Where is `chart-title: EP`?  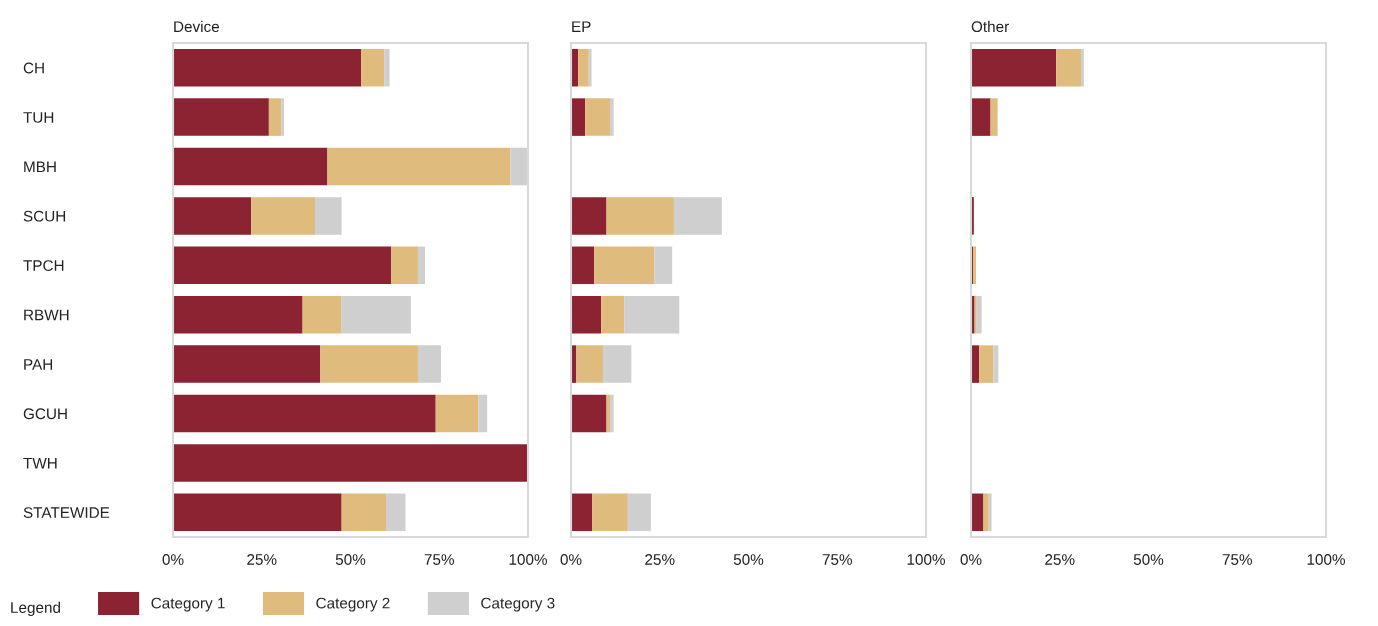
chart-title: EP is located at coordinates (581, 26).